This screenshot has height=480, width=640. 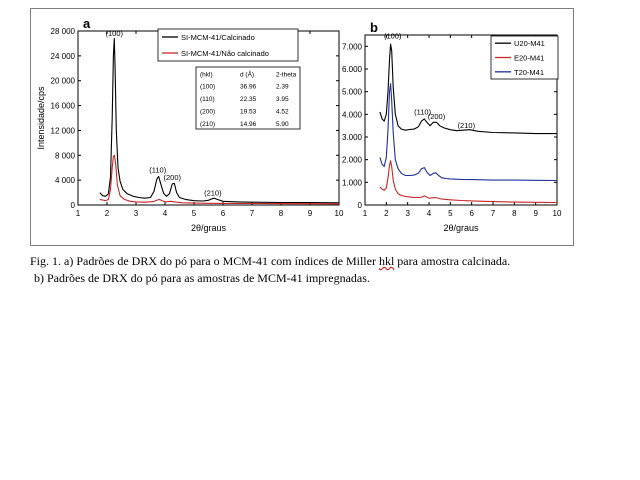 I want to click on series-line-t20-m41, so click(x=468, y=132).